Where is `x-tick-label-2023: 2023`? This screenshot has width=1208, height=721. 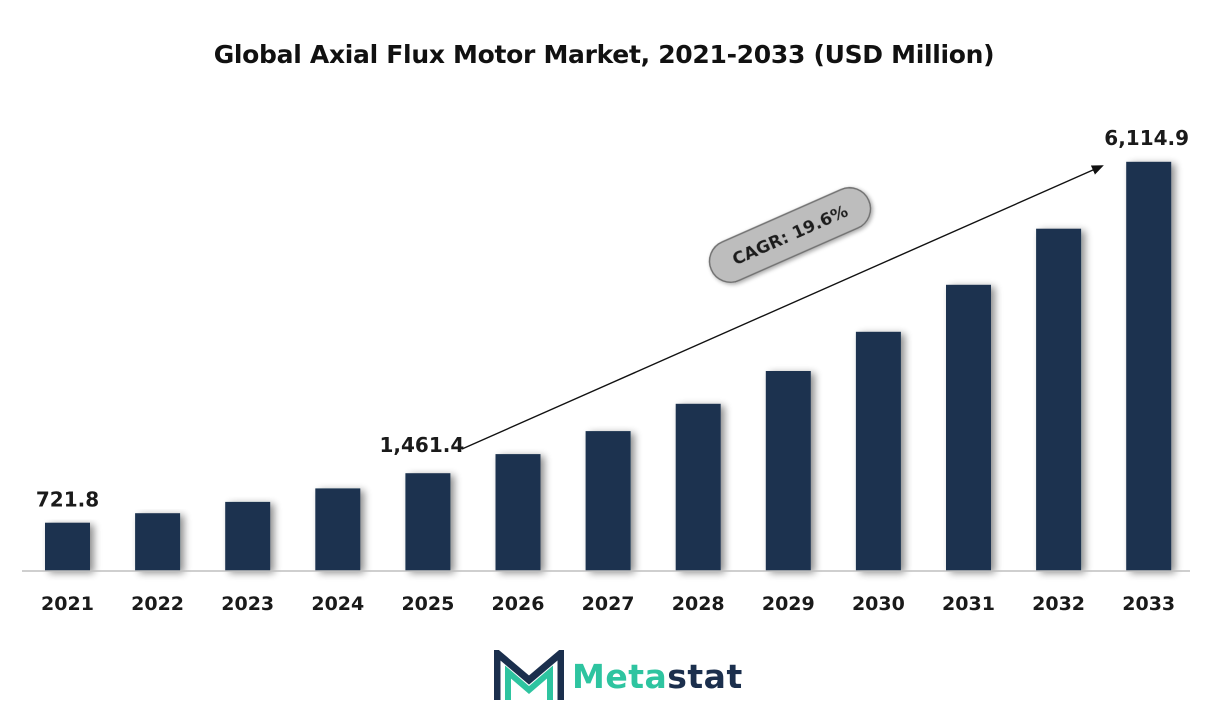 x-tick-label-2023: 2023 is located at coordinates (247, 604).